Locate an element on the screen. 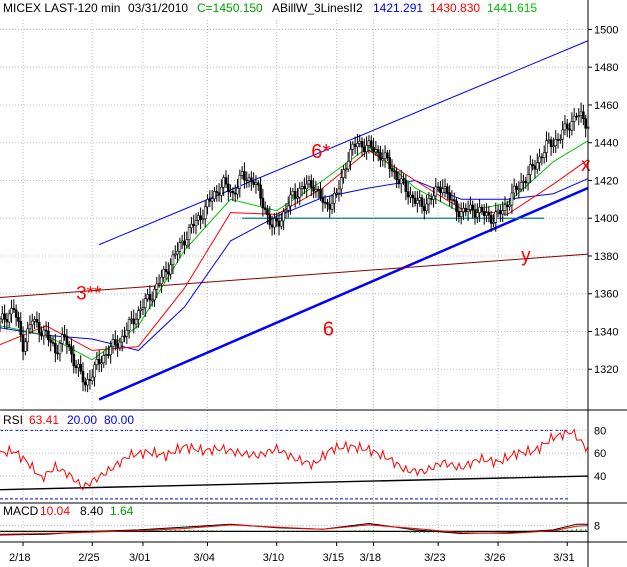  macd-tick-label: 8 is located at coordinates (597, 527).